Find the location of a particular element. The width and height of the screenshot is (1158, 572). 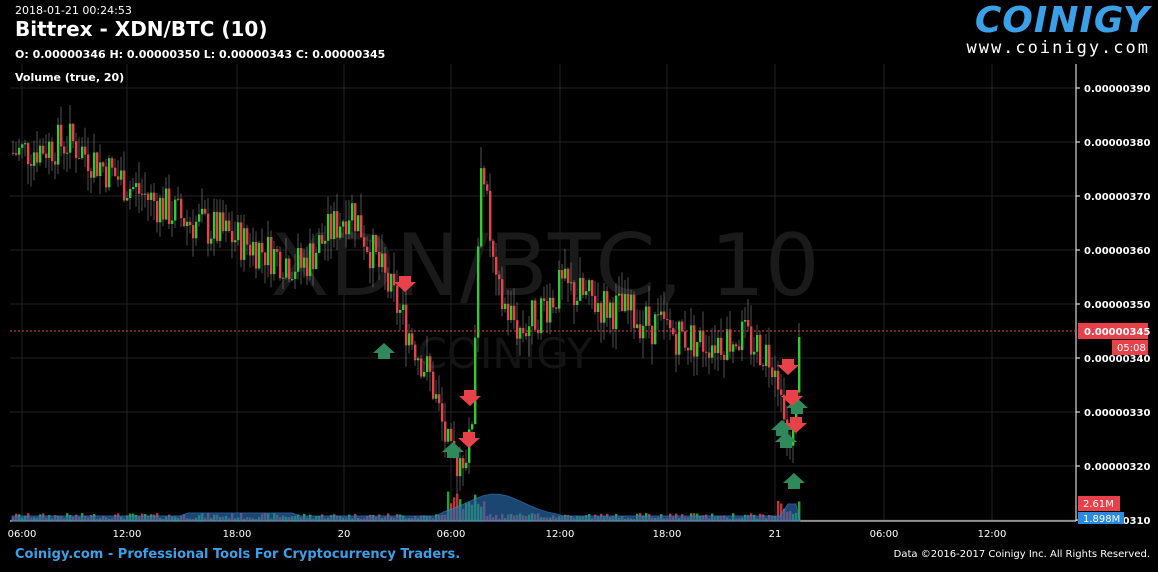

volume-high-badge is located at coordinates (1099, 503).